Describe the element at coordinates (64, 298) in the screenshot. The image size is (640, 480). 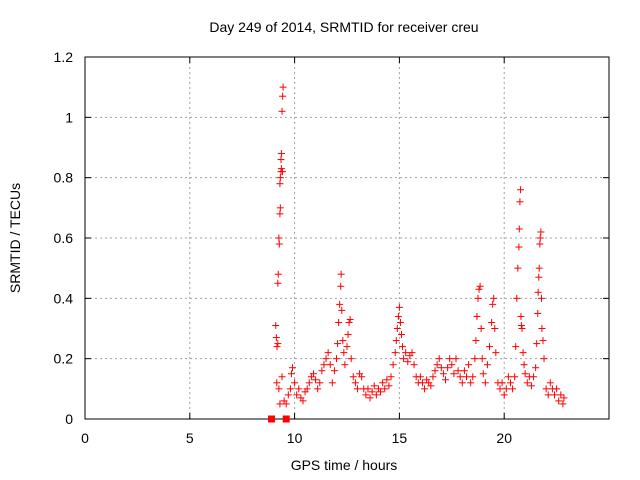
I see `y-tick-label: 0.4` at that location.